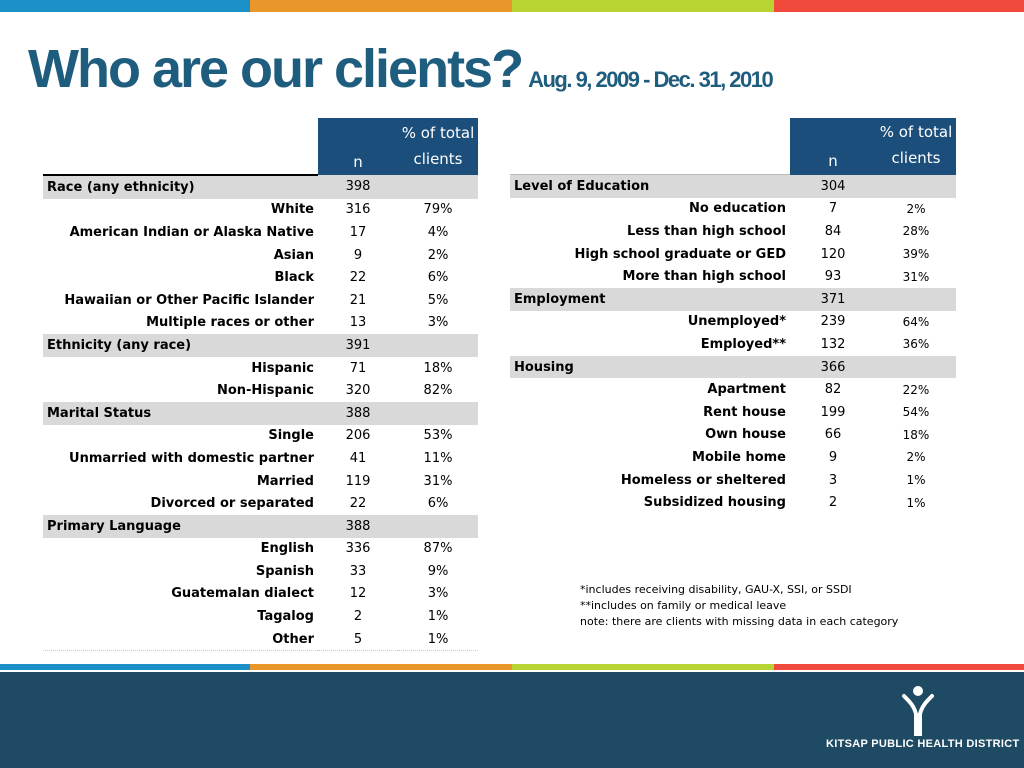 Image resolution: width=1024 pixels, height=768 pixels. I want to click on table-row: Spanish 33 9%, so click(260, 571).